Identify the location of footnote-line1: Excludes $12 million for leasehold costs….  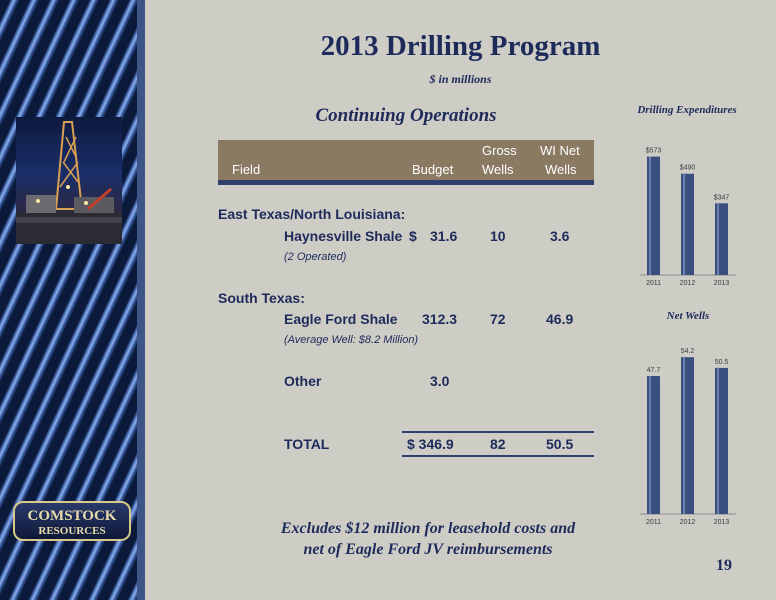
(428, 528).